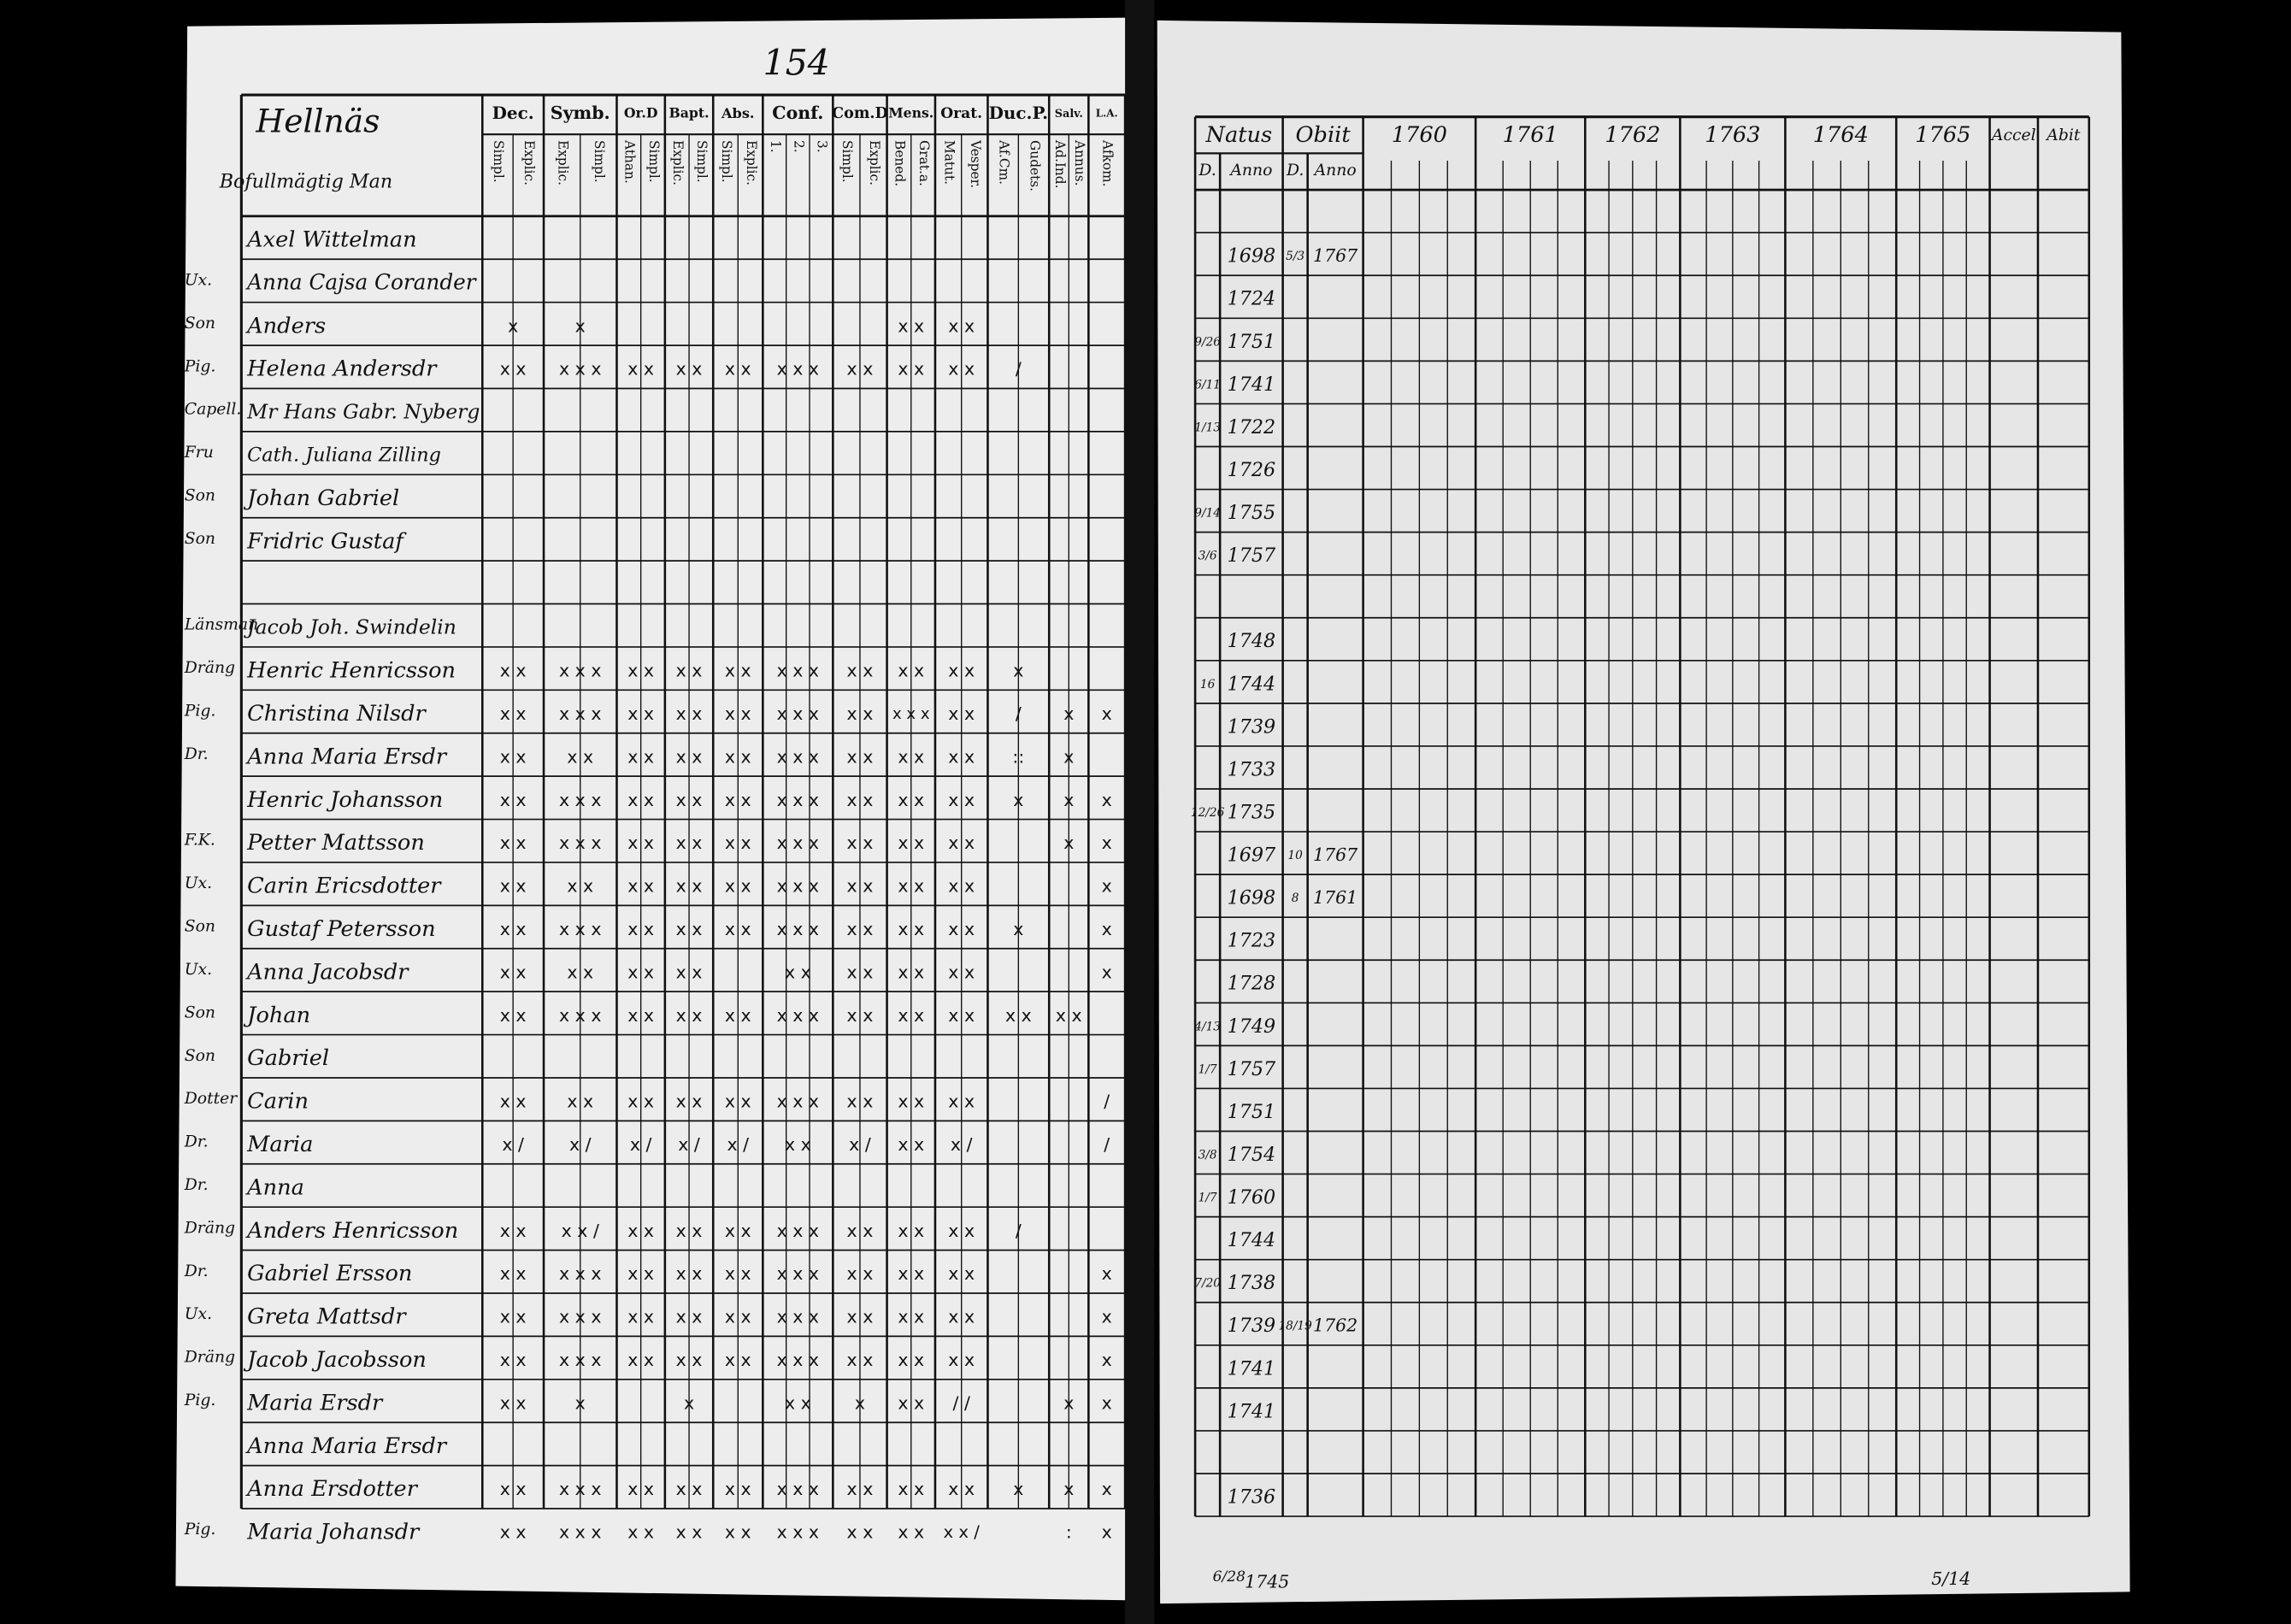  Describe the element at coordinates (1252, 1240) in the screenshot. I see `register-entry: 1744` at that location.